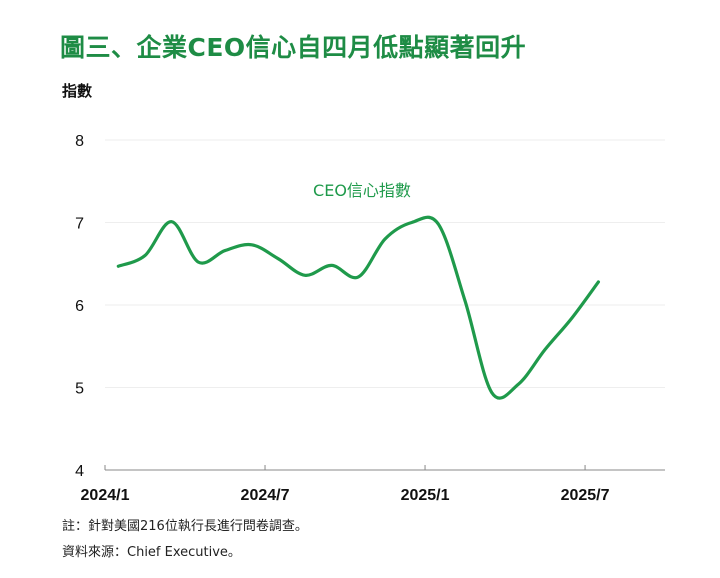  What do you see at coordinates (79, 141) in the screenshot?
I see `y-tick-label: 8` at bounding box center [79, 141].